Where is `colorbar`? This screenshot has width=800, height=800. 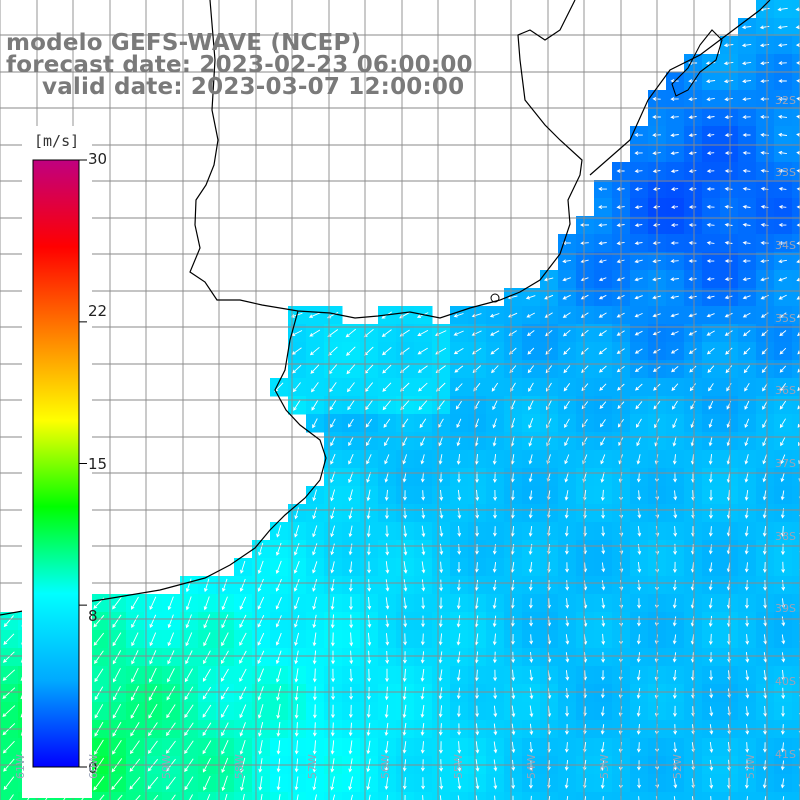 colorbar is located at coordinates (57, 462).